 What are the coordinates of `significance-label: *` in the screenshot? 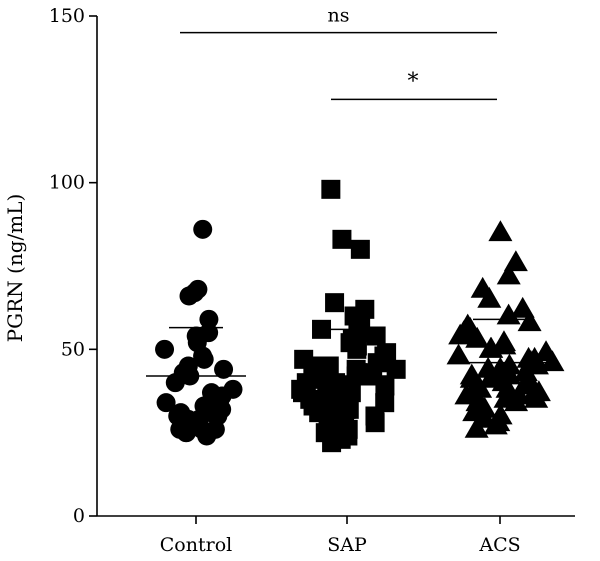 It's located at (413, 81).